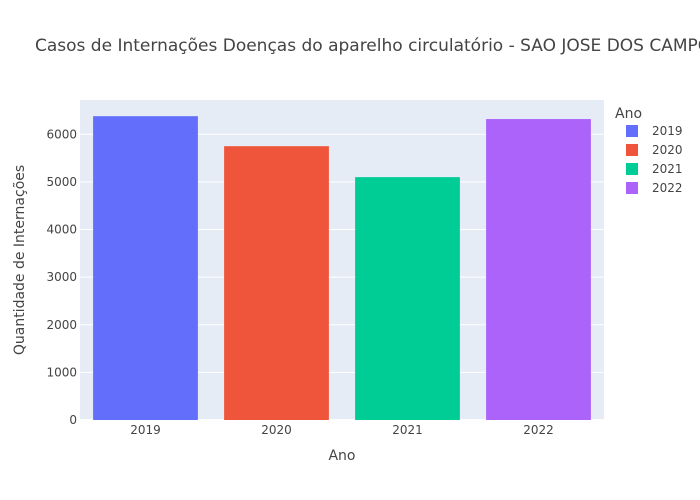 The height and width of the screenshot is (500, 700). I want to click on legend-item-2021: 2021, so click(667, 169).